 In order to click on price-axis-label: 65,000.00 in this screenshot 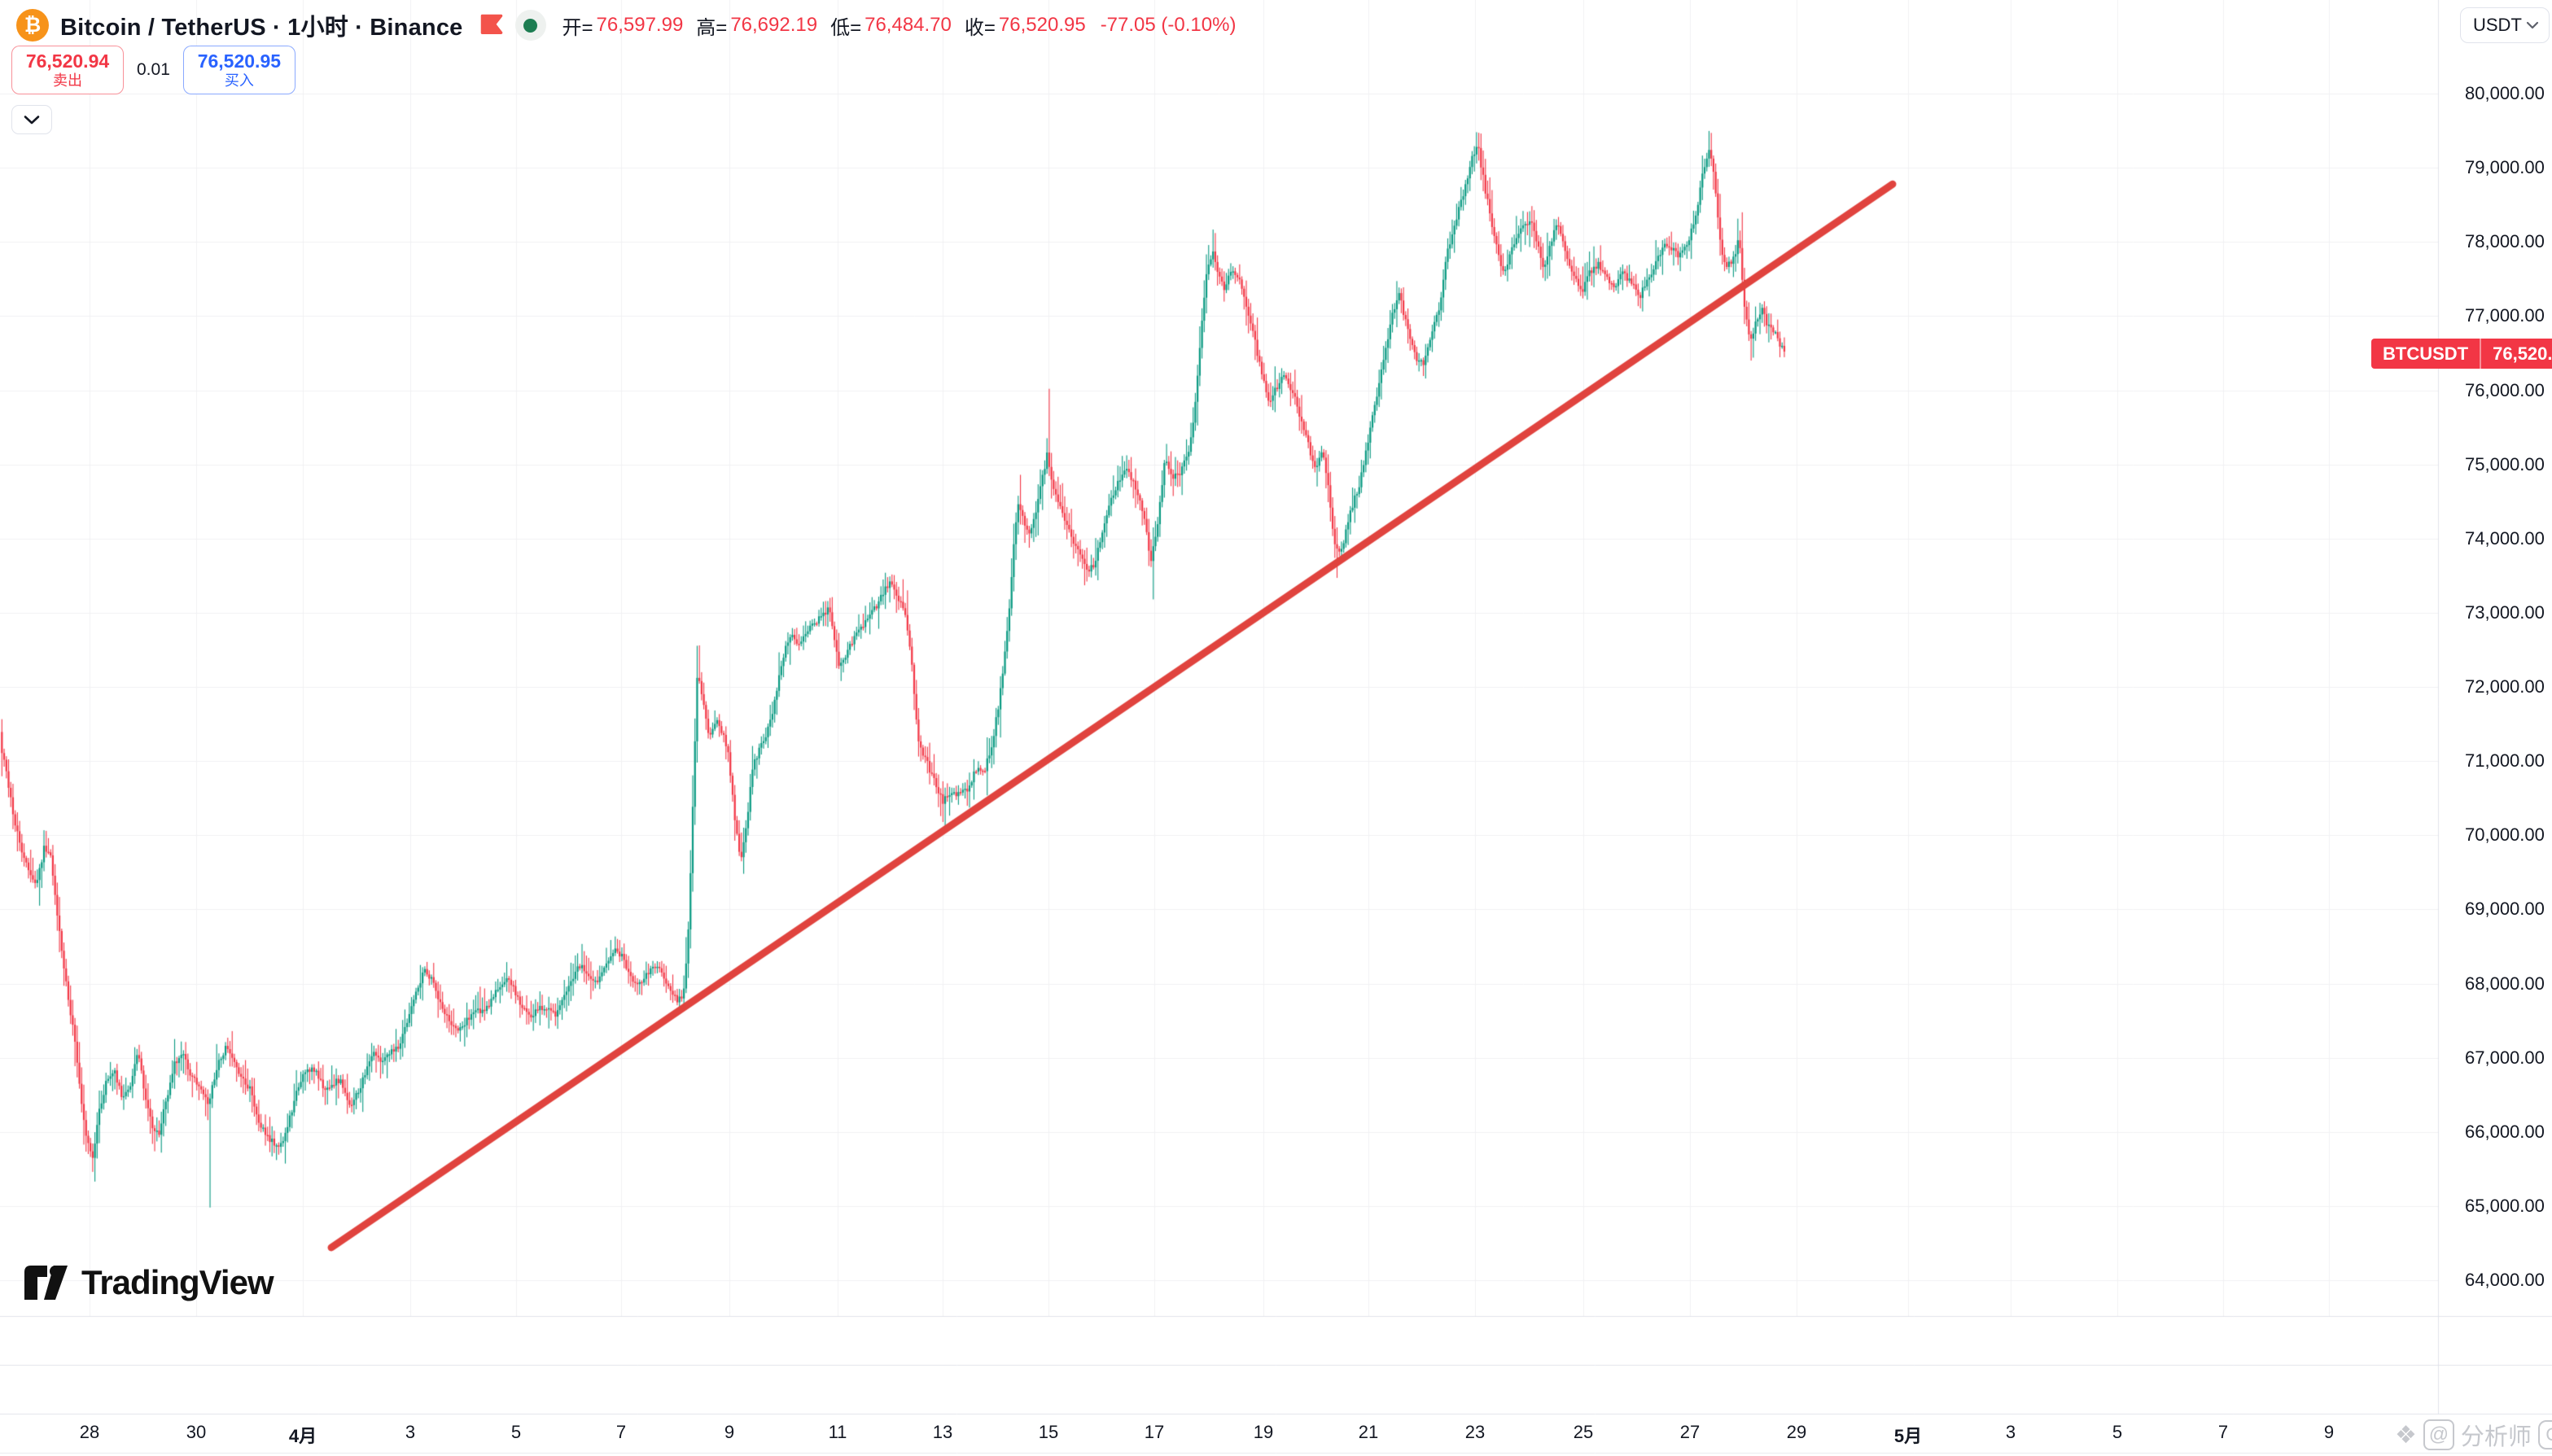, I will do `click(2505, 1205)`.